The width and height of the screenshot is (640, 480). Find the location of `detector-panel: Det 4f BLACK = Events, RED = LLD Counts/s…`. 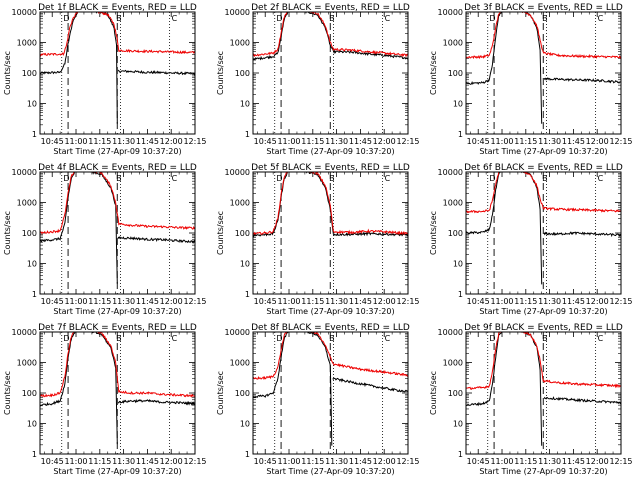

detector-panel: Det 4f BLACK = Events, RED = LLD Counts/s… is located at coordinates (105, 239).